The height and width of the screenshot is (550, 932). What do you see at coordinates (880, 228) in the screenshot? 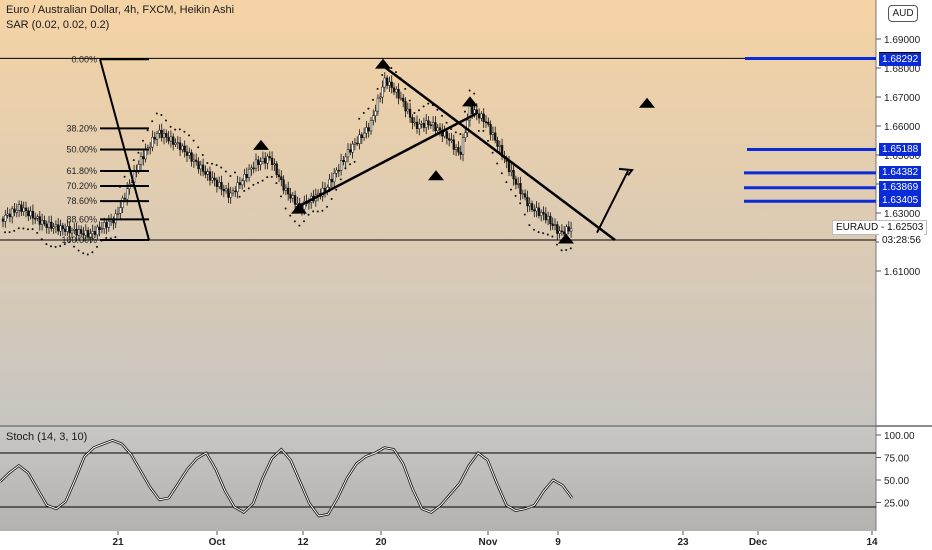
I see `current-price-label: EURAUD - 1.62503` at bounding box center [880, 228].